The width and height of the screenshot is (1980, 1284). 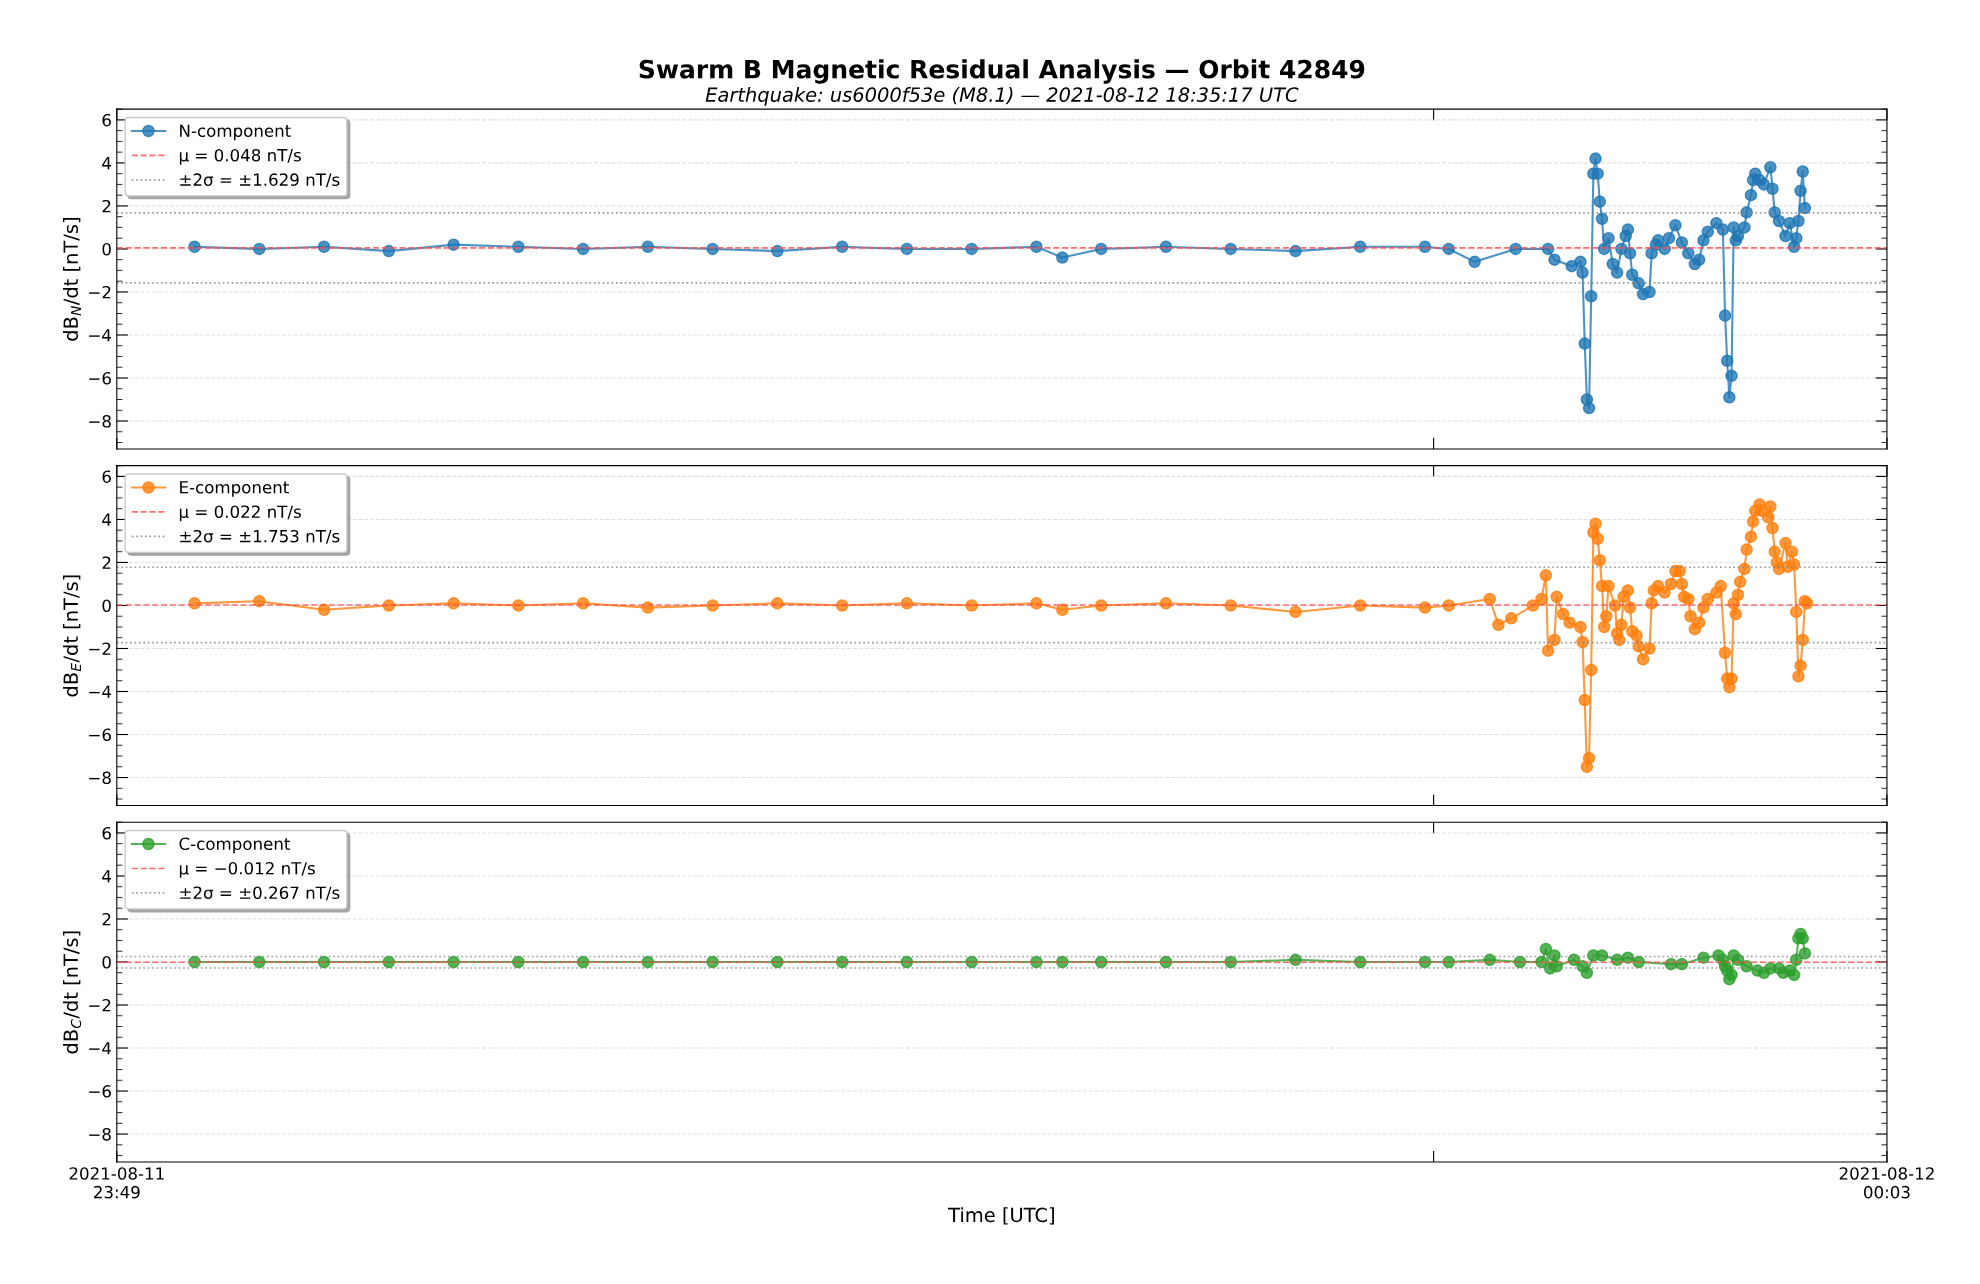 I want to click on legend-label: μ = 0.048 nT/s, so click(x=240, y=156).